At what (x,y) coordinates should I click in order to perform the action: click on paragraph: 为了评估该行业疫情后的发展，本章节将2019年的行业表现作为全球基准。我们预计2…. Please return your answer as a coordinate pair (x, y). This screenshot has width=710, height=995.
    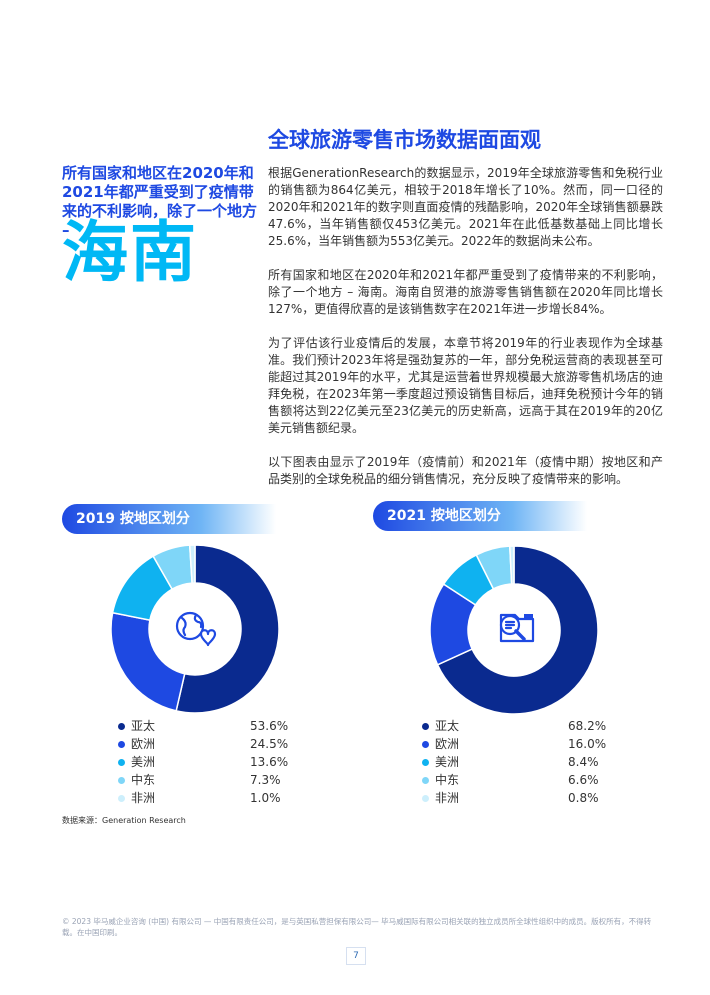
    Looking at the image, I should click on (465, 385).